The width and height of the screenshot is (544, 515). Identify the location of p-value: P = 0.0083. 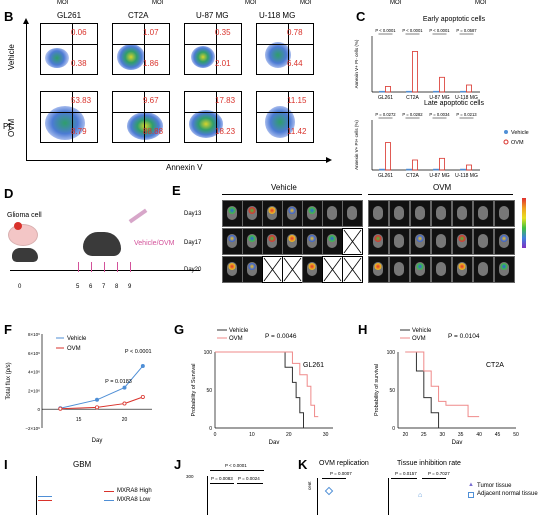
(222, 478).